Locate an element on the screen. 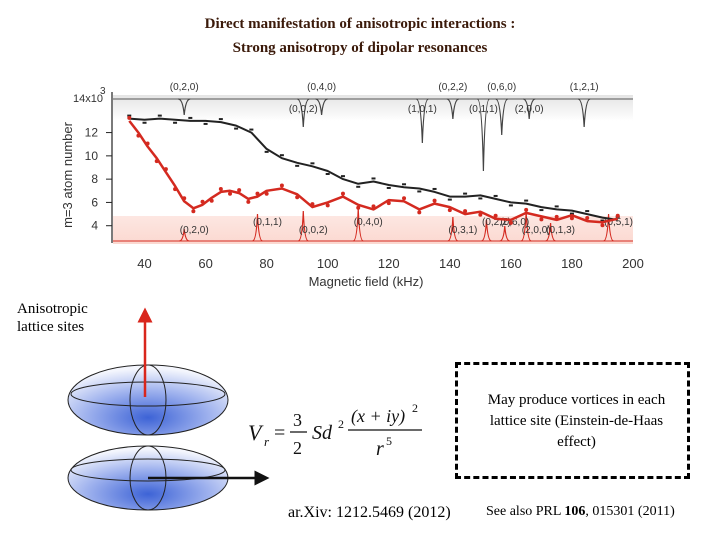 The height and width of the screenshot is (540, 720). lower-resonance-label: (0,1,1) is located at coordinates (267, 222).